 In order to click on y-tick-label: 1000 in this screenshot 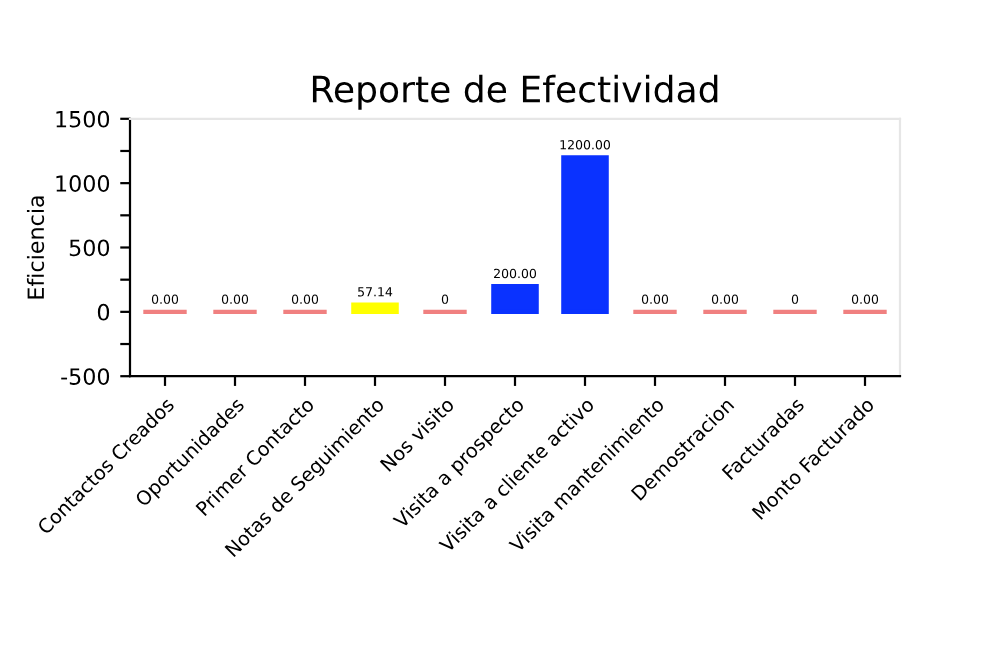, I will do `click(83, 183)`.